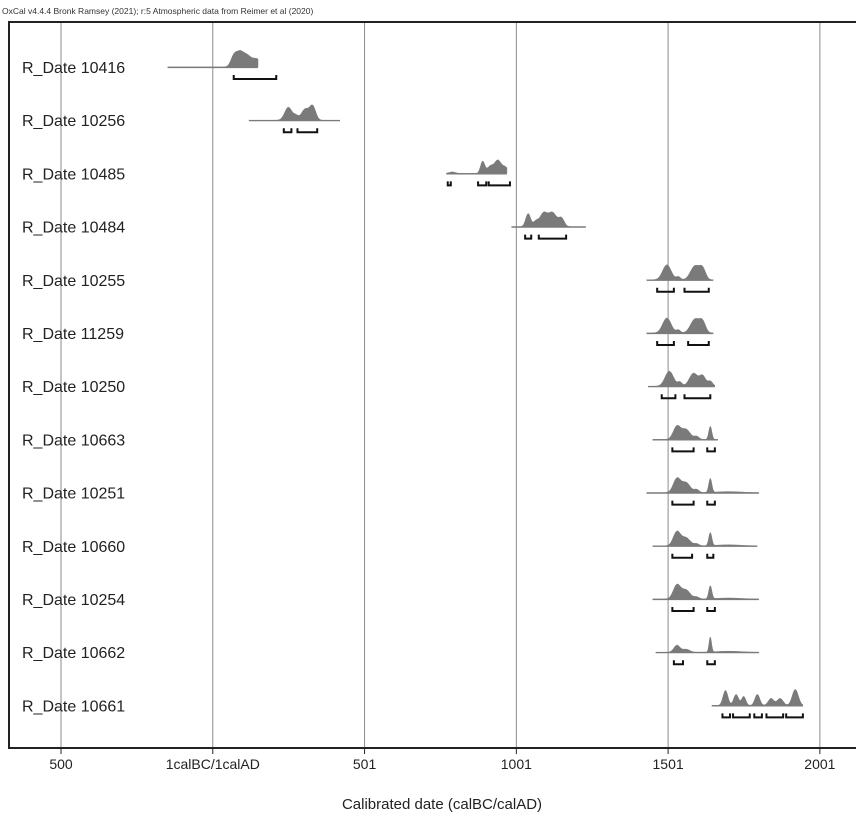 The height and width of the screenshot is (814, 856). Describe the element at coordinates (213, 764) in the screenshot. I see `x-tick-label: 1calBC/1calAD` at that location.